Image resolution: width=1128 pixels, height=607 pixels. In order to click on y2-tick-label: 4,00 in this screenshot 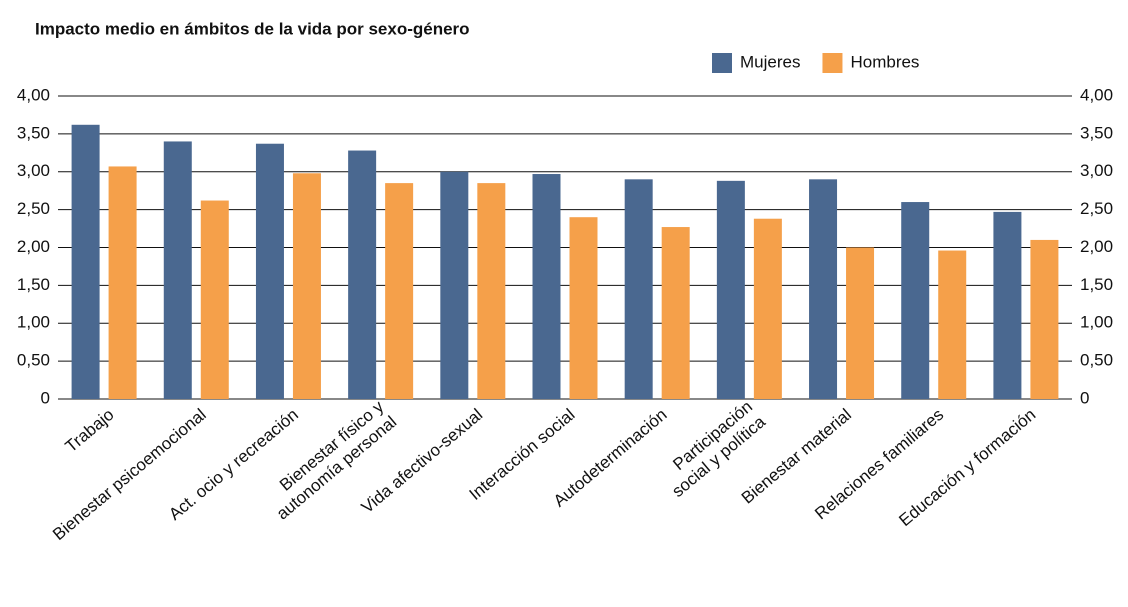, I will do `click(1096, 94)`.